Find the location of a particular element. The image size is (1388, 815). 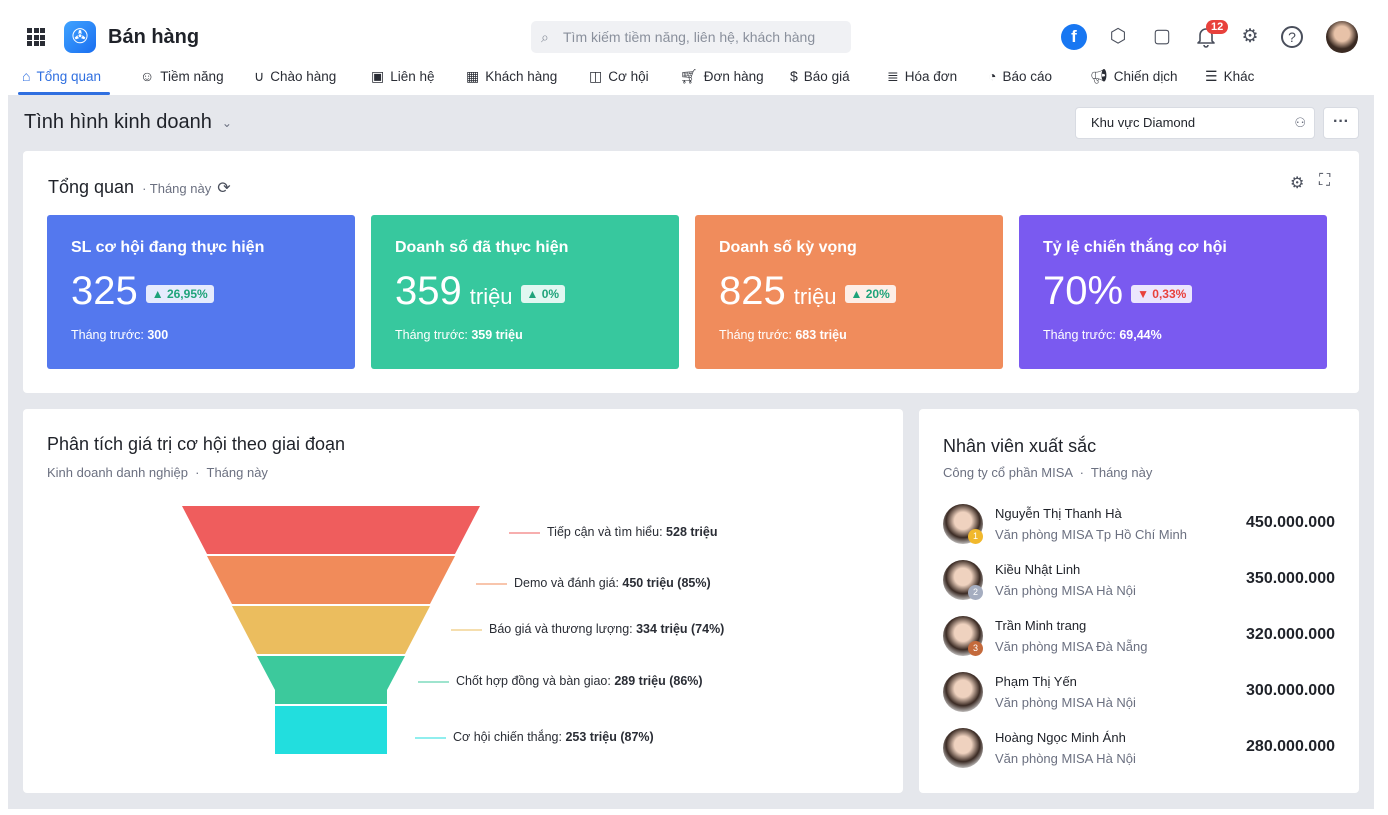

rank-medal-icon: 2 is located at coordinates (975, 592).